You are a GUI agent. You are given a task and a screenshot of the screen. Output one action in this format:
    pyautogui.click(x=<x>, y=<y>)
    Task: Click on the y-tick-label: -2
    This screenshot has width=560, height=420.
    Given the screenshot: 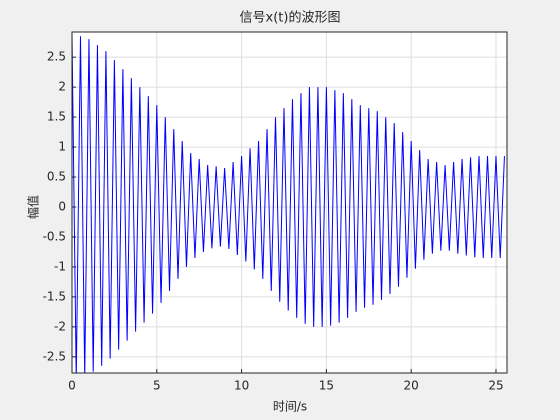 What is the action you would take?
    pyautogui.click(x=60, y=326)
    